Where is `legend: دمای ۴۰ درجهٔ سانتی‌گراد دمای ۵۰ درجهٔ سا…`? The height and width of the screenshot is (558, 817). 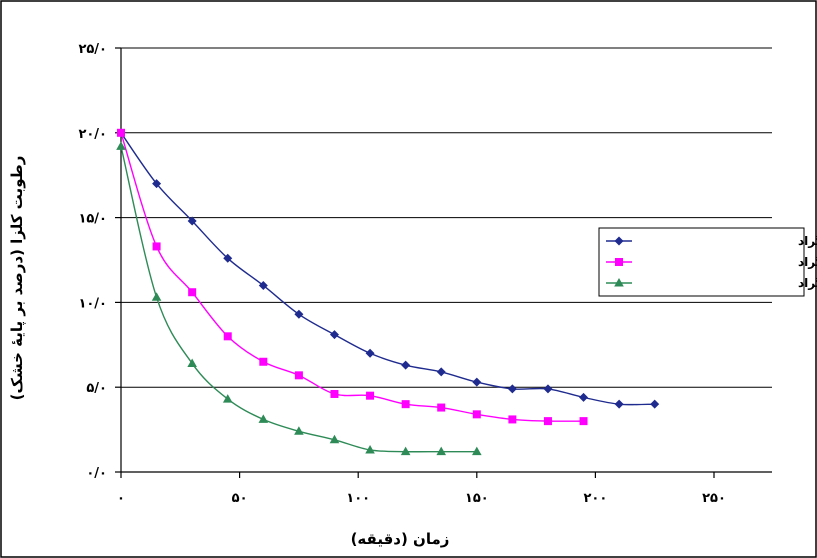 legend: دمای ۴۰ درجهٔ سانتی‌گراد دمای ۵۰ درجهٔ سا… is located at coordinates (707, 262).